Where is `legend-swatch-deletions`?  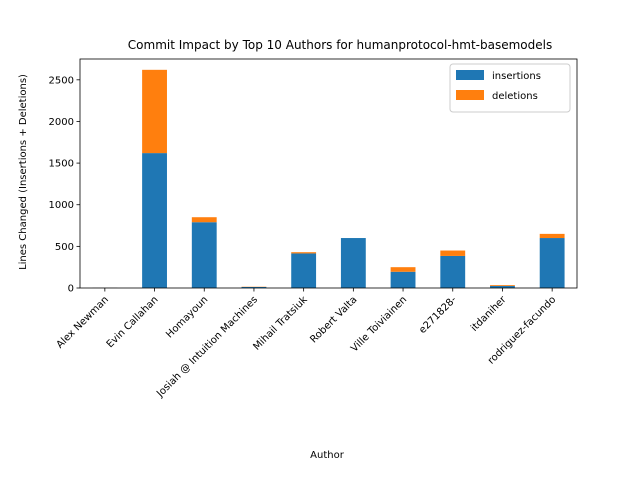 legend-swatch-deletions is located at coordinates (470, 95).